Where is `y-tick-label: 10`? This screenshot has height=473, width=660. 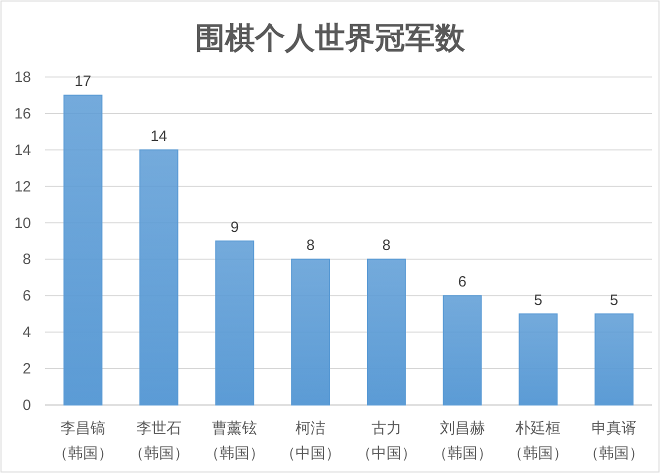
y-tick-label: 10 is located at coordinates (22, 223).